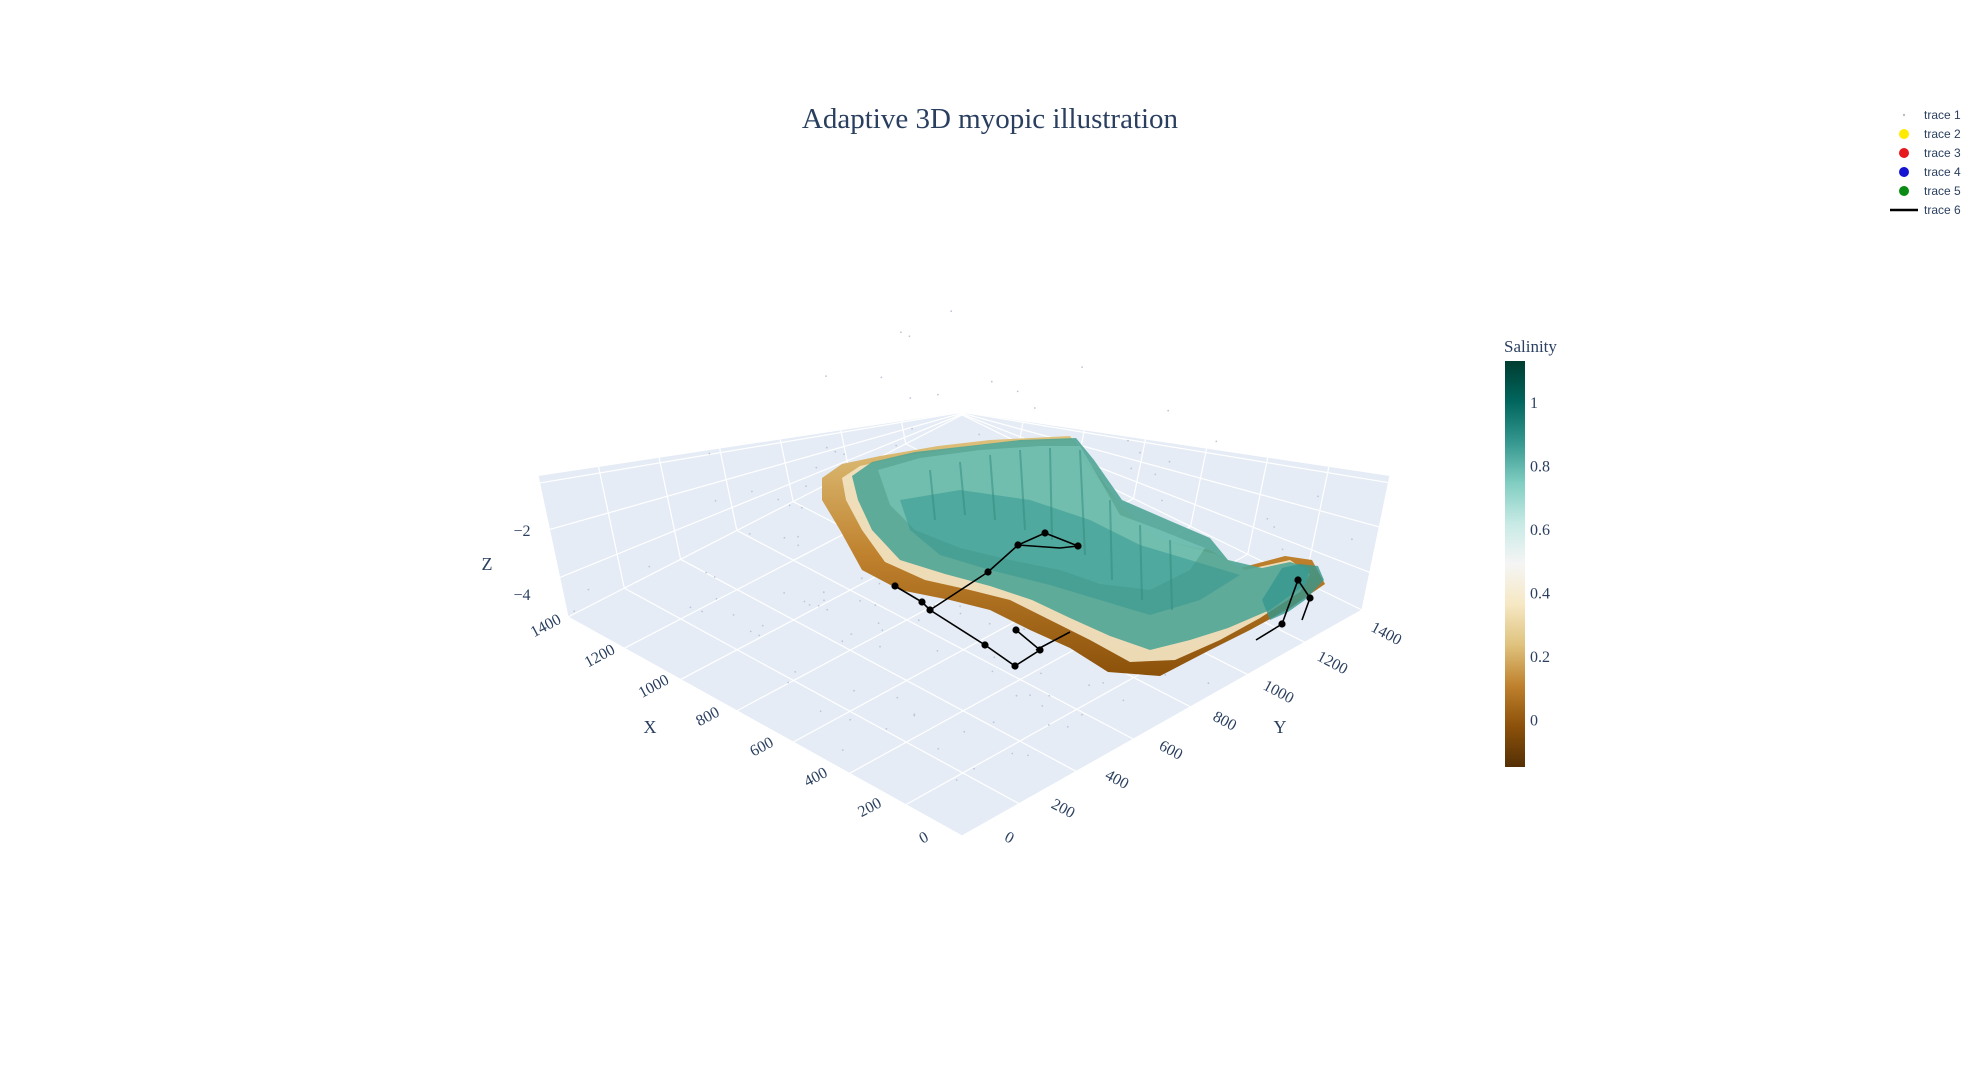 This screenshot has width=1980, height=1080. I want to click on colorbar-tick-label: 0, so click(1534, 720).